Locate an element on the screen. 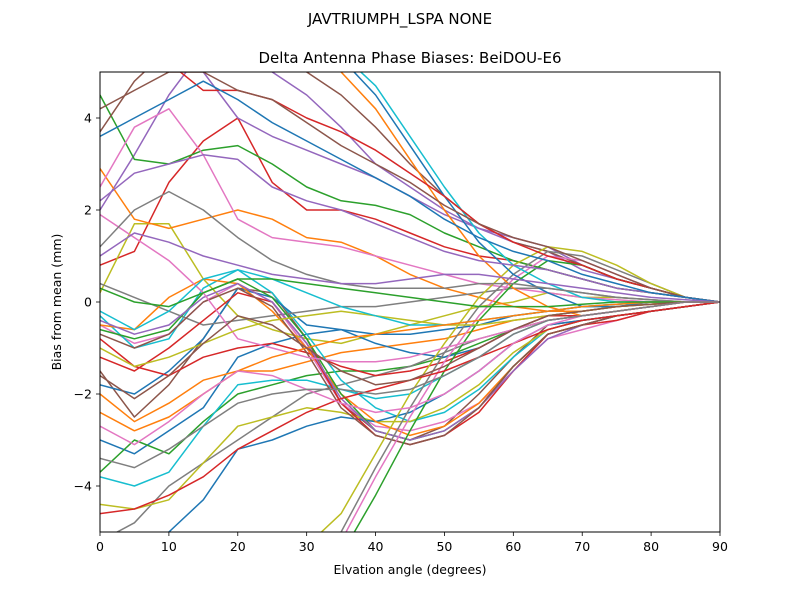 The width and height of the screenshot is (800, 600). x-tick-label: 90 is located at coordinates (720, 546).